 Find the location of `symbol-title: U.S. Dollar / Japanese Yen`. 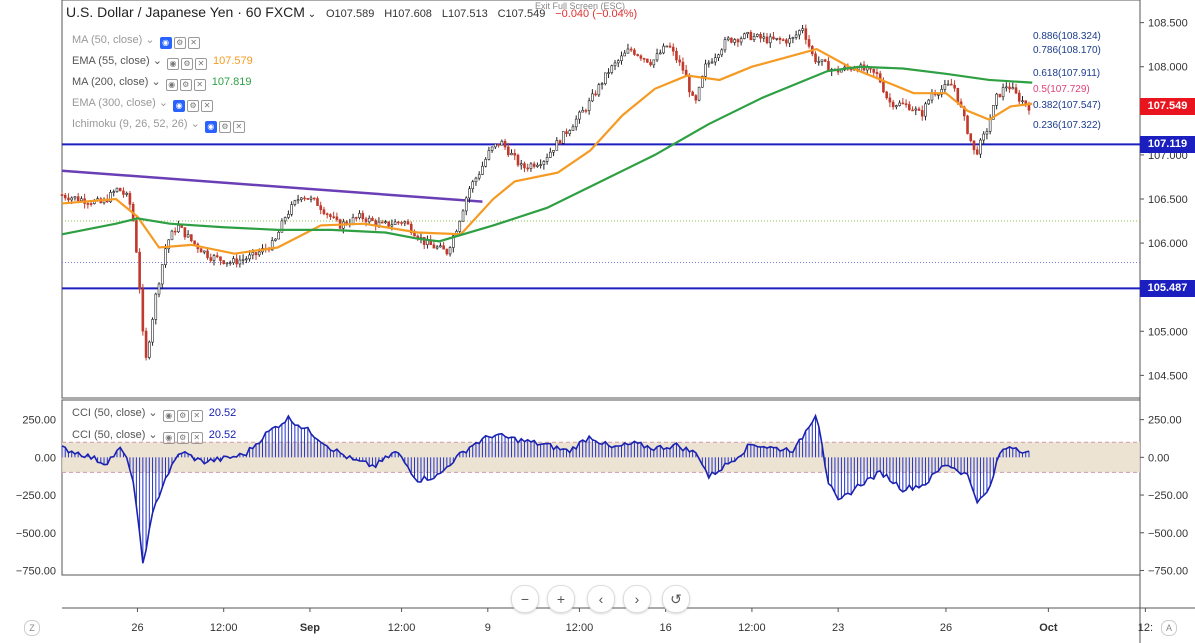

symbol-title: U.S. Dollar / Japanese Yen is located at coordinates (150, 12).